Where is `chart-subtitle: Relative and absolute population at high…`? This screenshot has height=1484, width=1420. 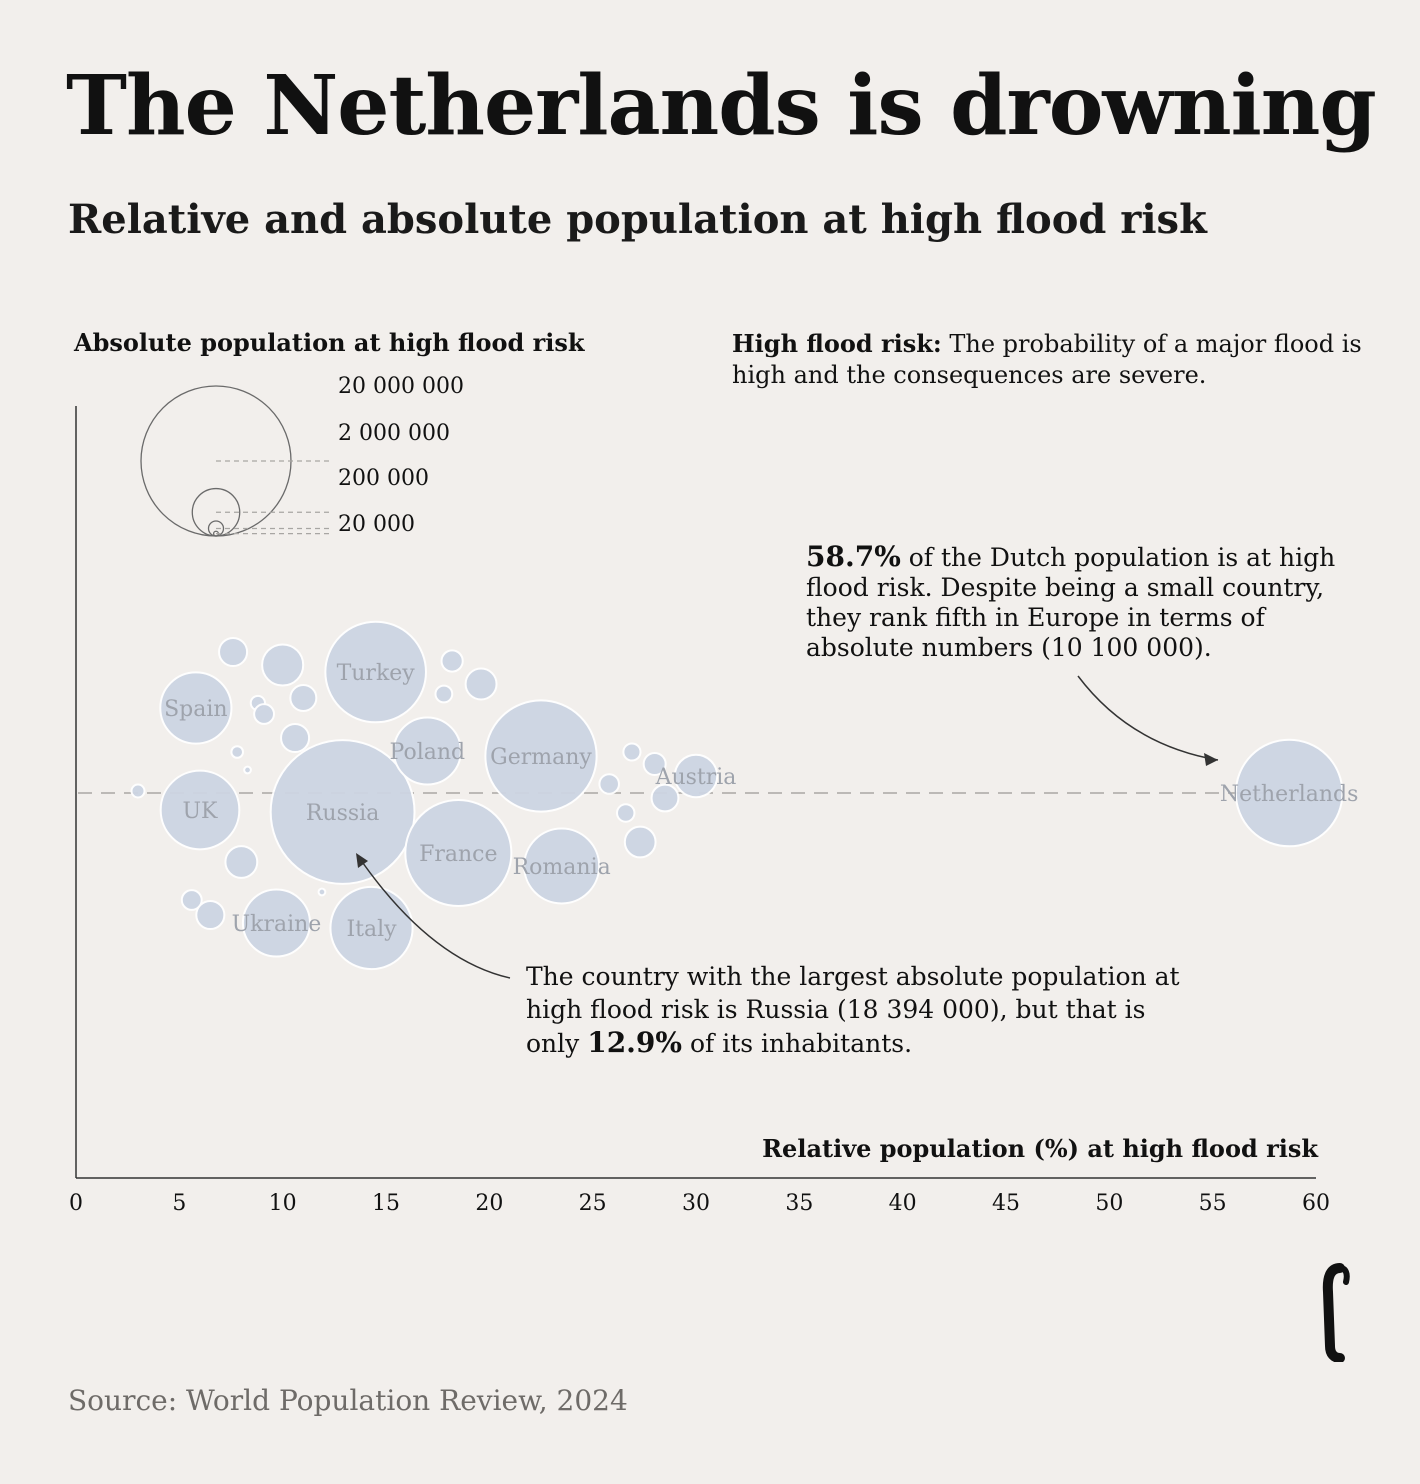
chart-subtitle: Relative and absolute population at high… is located at coordinates (637, 219).